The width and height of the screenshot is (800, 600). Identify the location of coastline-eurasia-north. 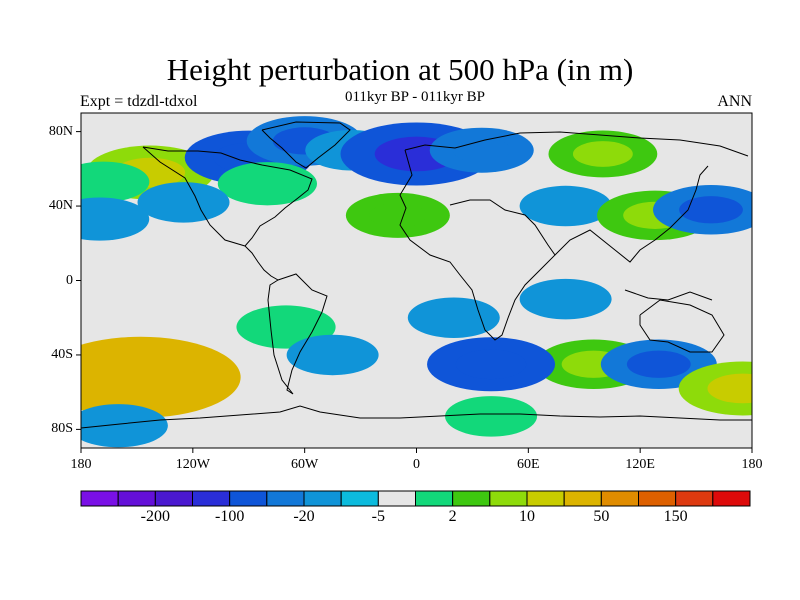
(576, 144).